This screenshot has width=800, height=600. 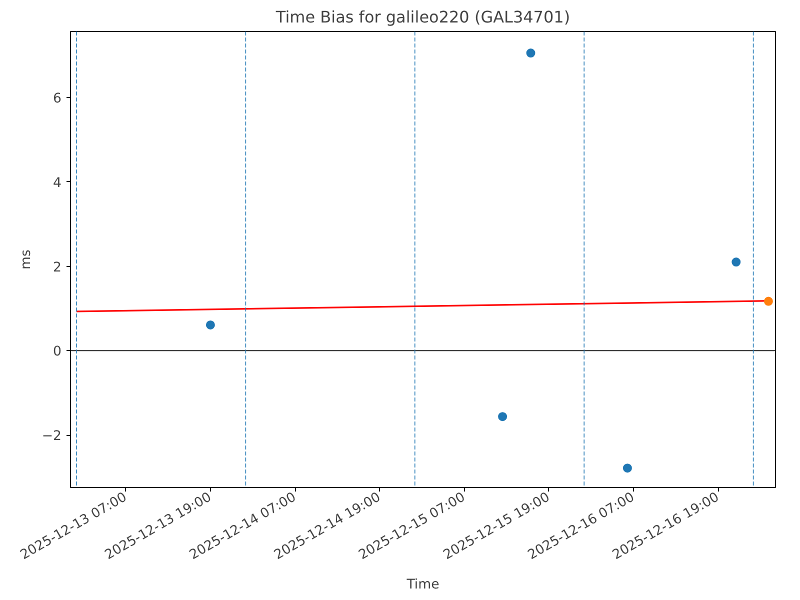 I want to click on y-tick-label: 4, so click(x=57, y=183).